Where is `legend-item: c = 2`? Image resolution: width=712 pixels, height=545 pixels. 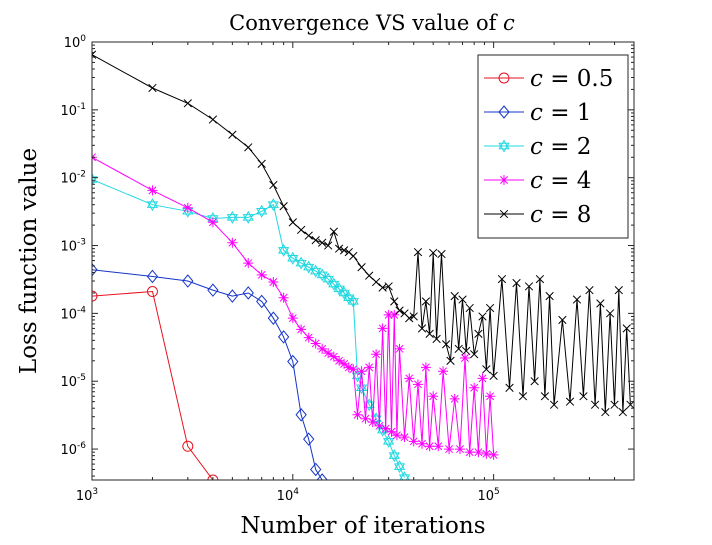 legend-item: c = 2 is located at coordinates (537, 147).